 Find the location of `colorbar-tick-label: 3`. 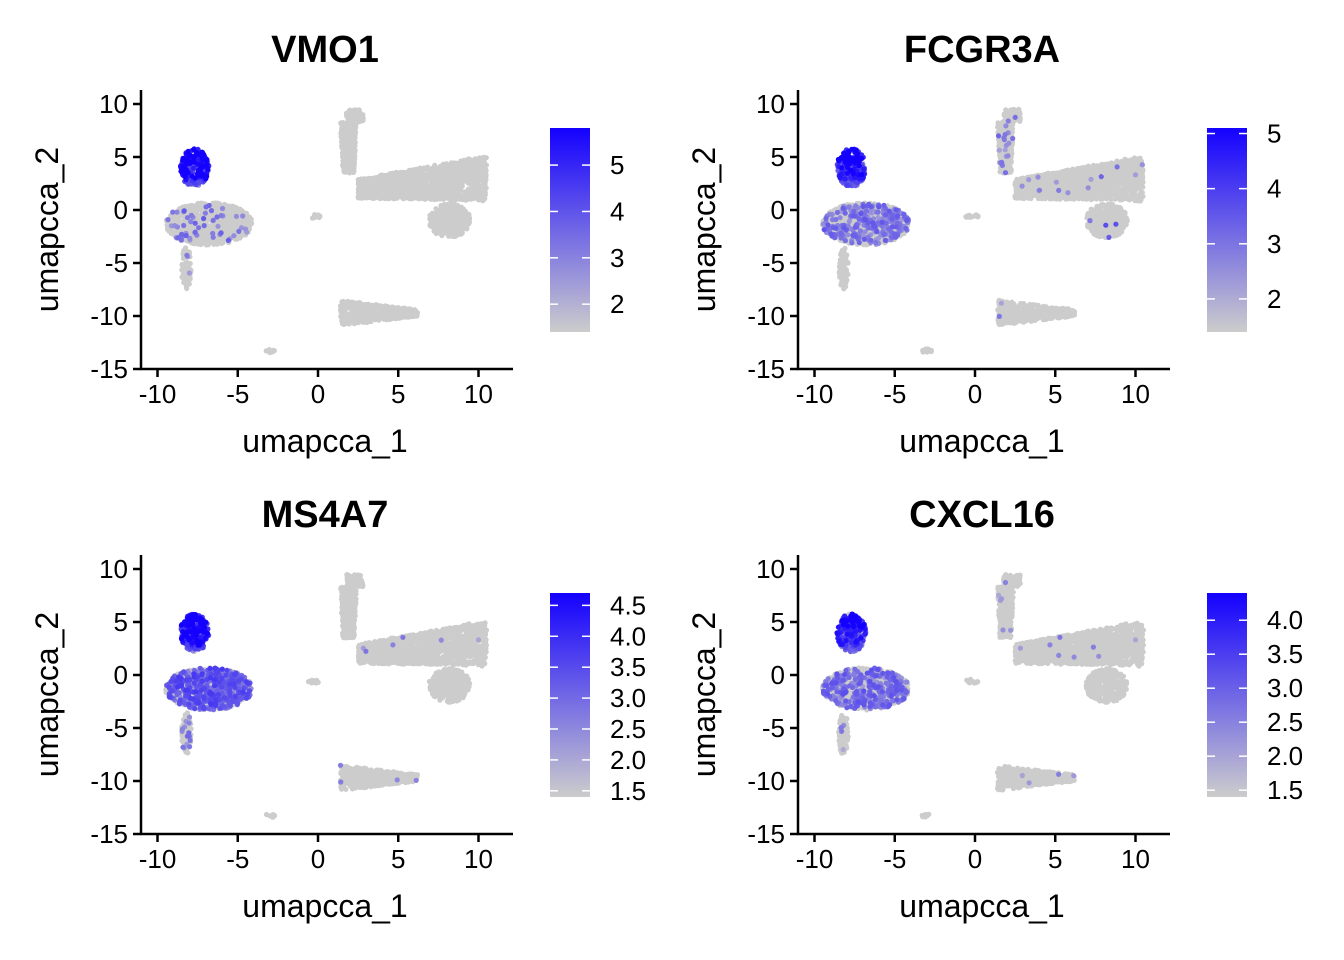

colorbar-tick-label: 3 is located at coordinates (617, 258).